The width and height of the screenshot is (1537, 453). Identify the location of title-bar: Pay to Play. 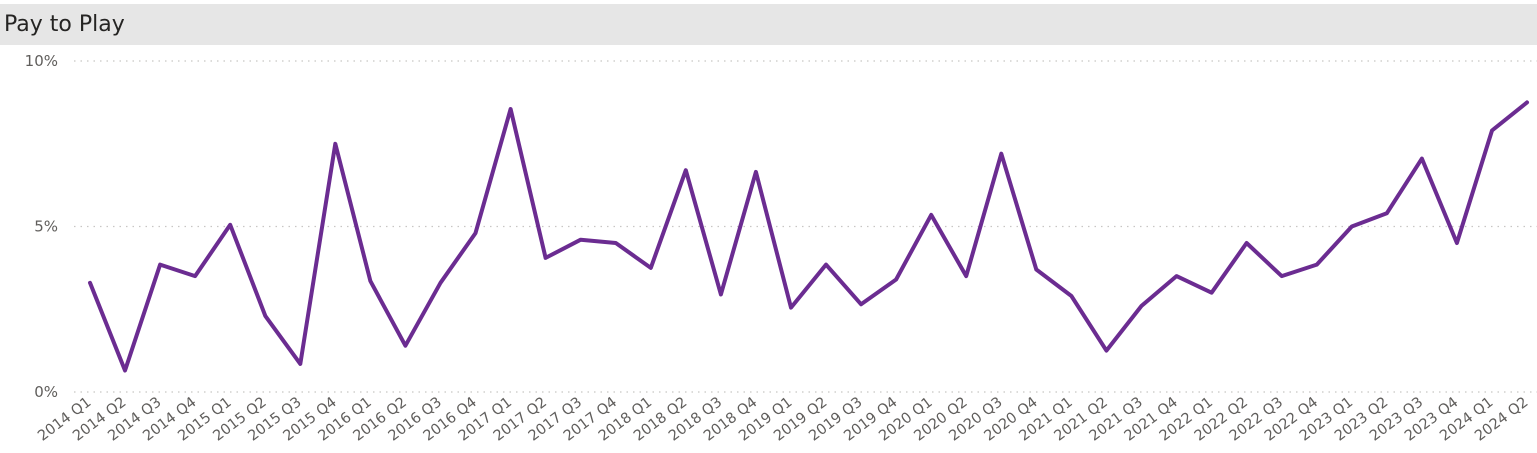
(768, 24).